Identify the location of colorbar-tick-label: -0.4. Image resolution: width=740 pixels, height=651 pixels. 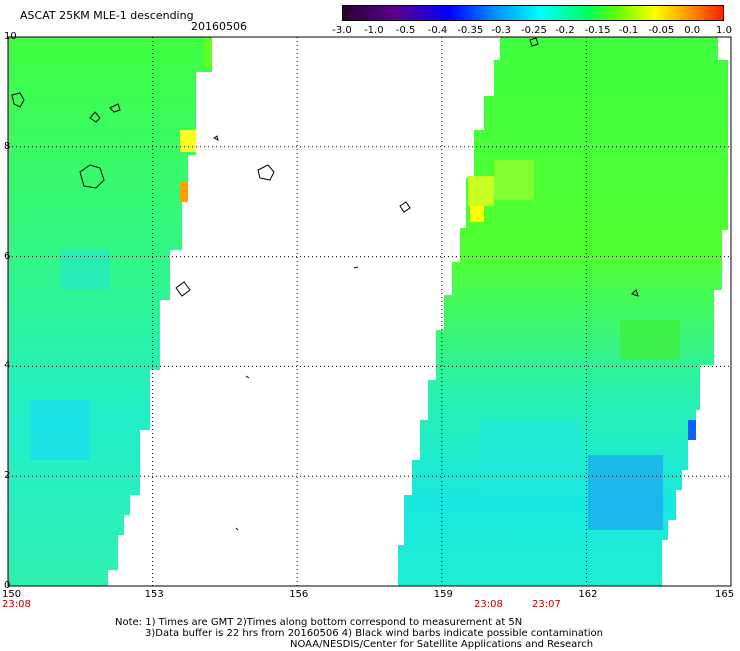
(437, 30).